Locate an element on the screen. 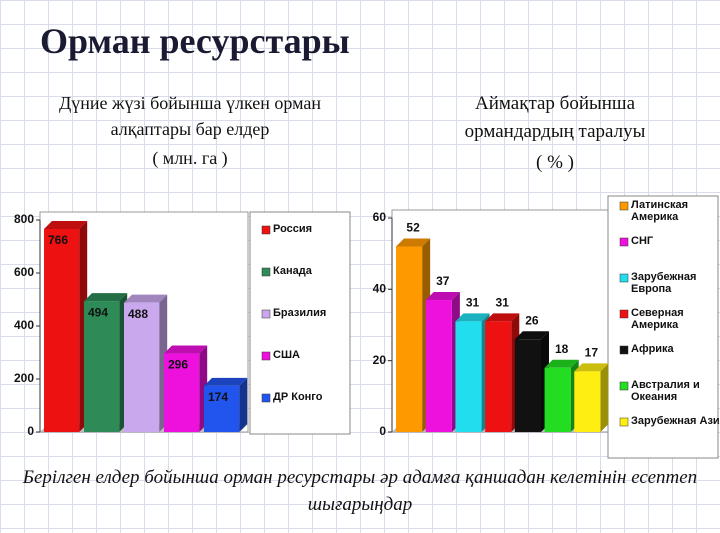 This screenshot has width=720, height=533. legend-label: ДР Конго is located at coordinates (298, 397).